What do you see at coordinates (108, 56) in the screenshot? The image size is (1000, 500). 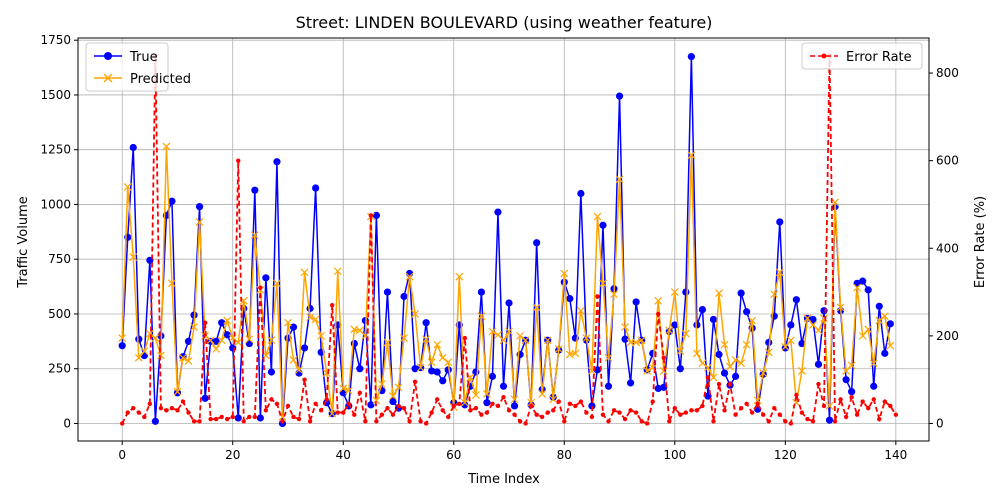 I see `legend-true-marker` at bounding box center [108, 56].